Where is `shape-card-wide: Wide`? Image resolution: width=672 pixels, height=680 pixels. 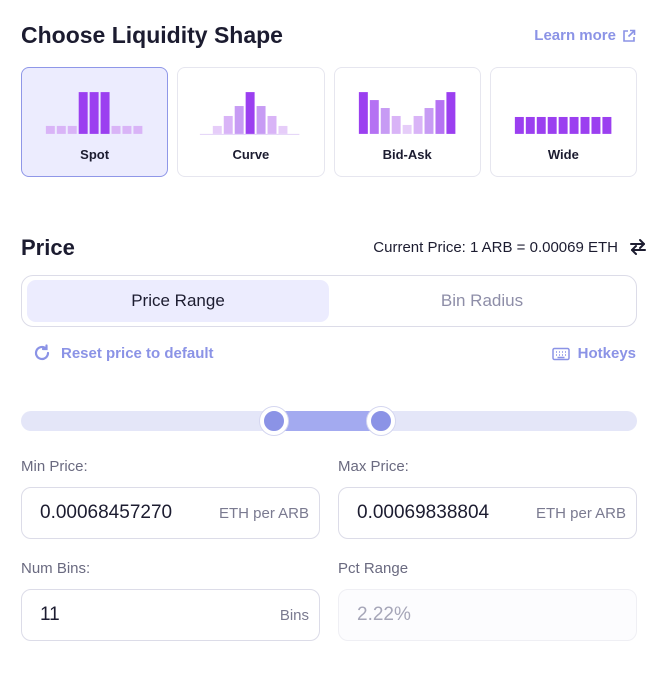 shape-card-wide: Wide is located at coordinates (563, 122).